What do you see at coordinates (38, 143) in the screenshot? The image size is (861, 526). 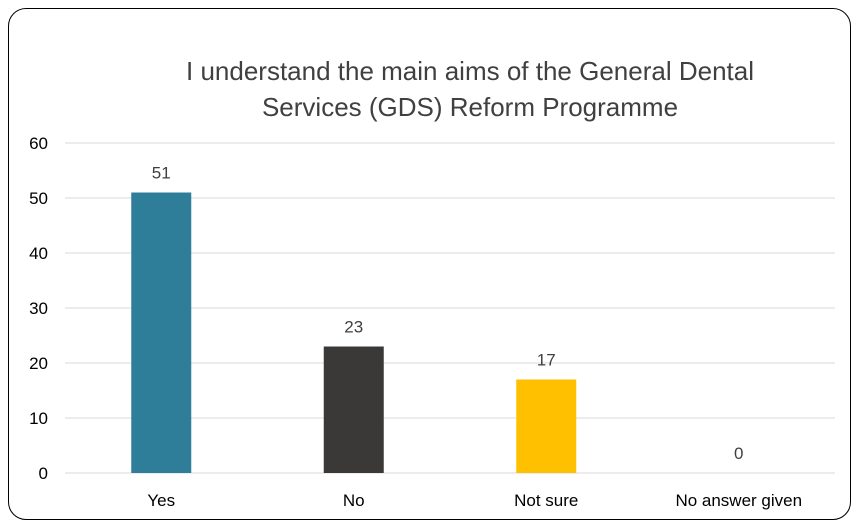 I see `y-tick-label: 60` at bounding box center [38, 143].